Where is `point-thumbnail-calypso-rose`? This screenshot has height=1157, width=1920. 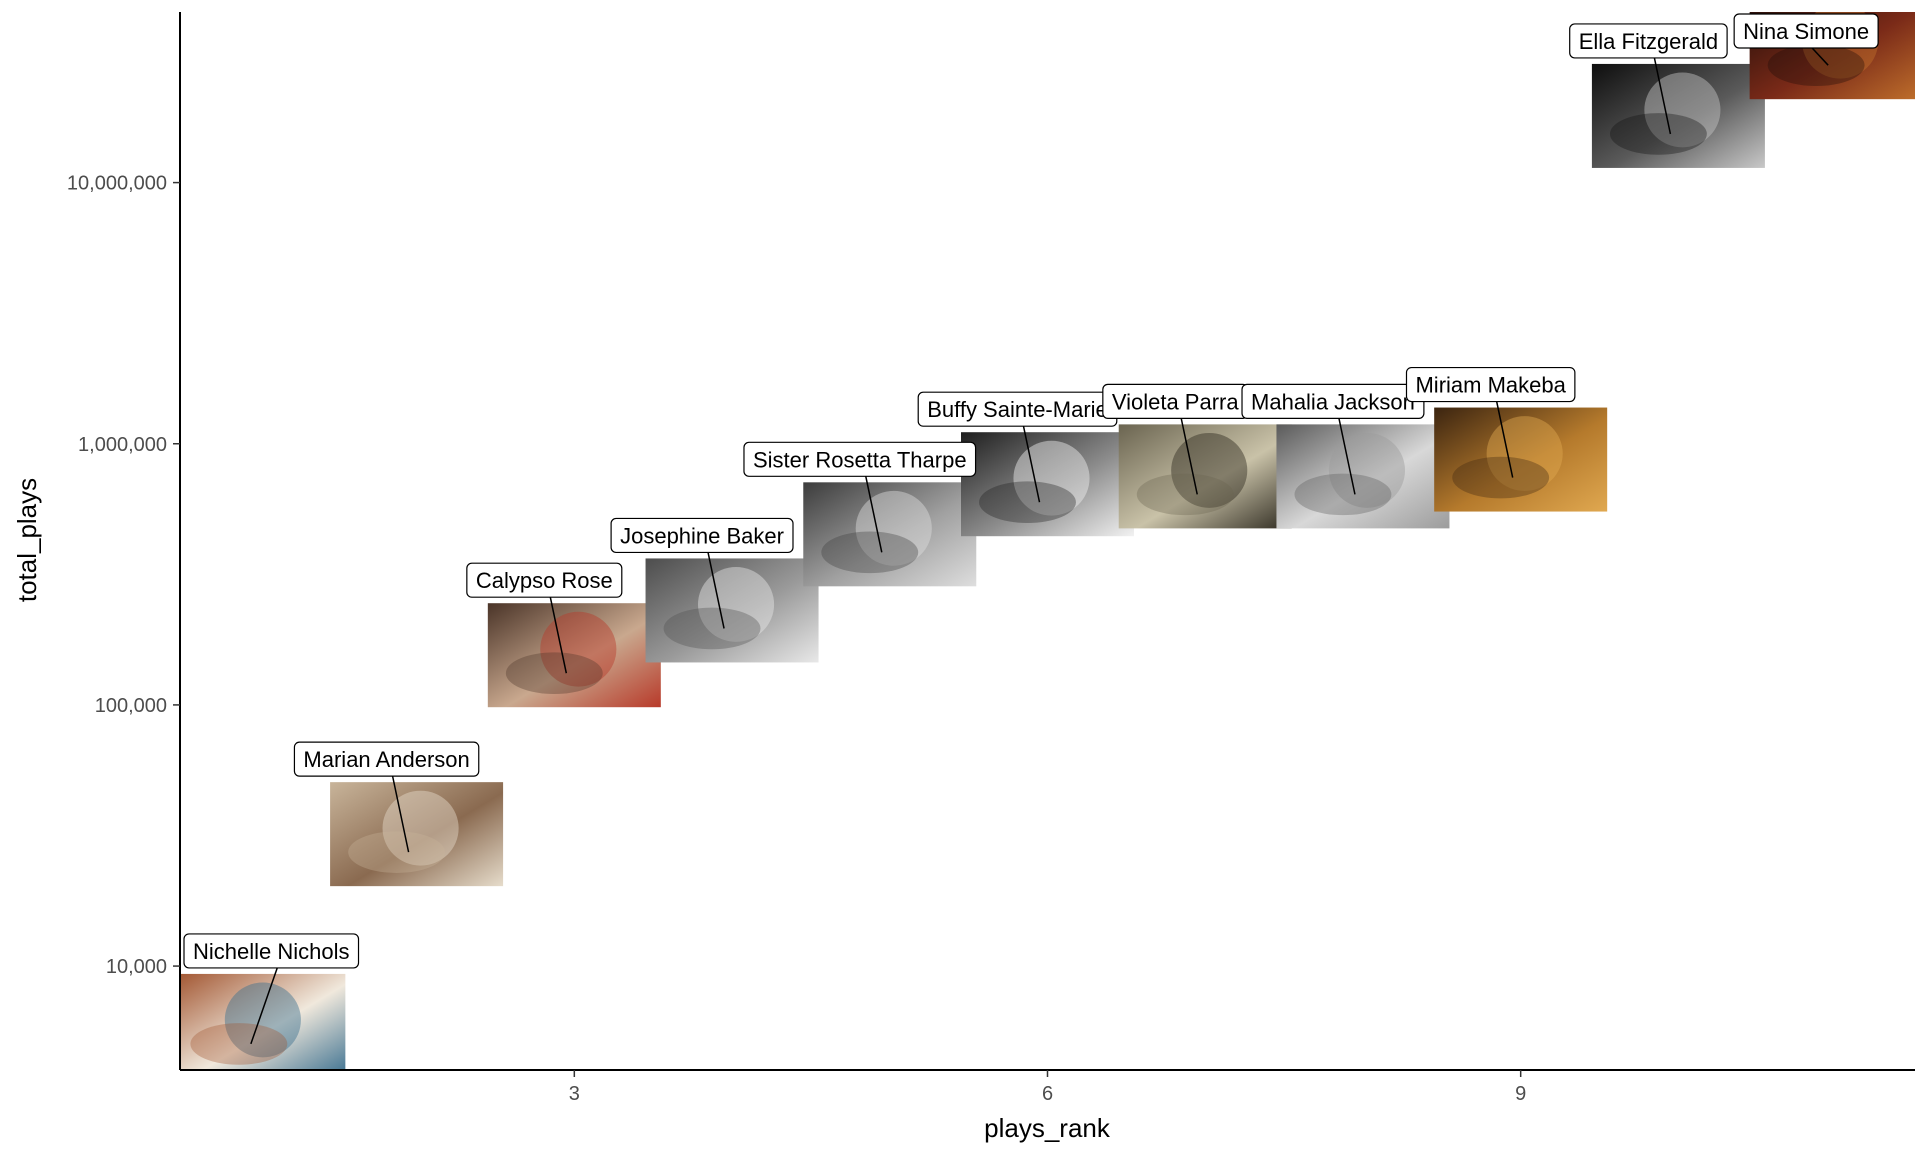
point-thumbnail-calypso-rose is located at coordinates (574, 655).